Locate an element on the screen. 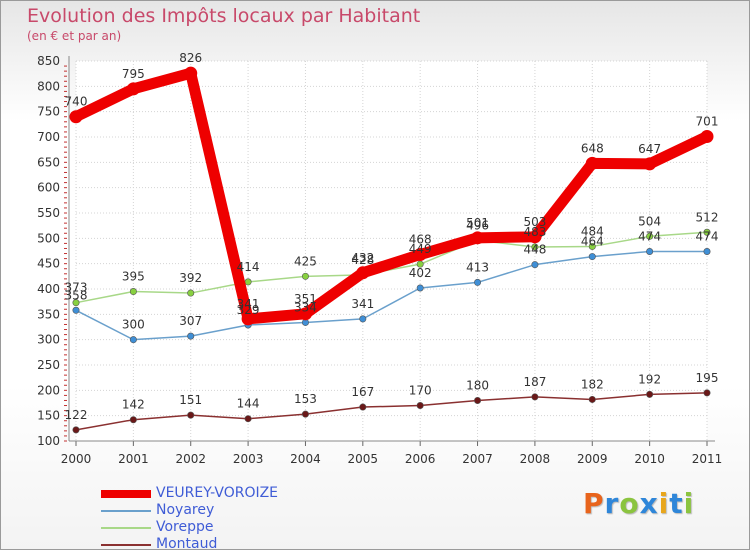 This screenshot has width=750, height=550. y-tick-label: 700 is located at coordinates (48, 137).